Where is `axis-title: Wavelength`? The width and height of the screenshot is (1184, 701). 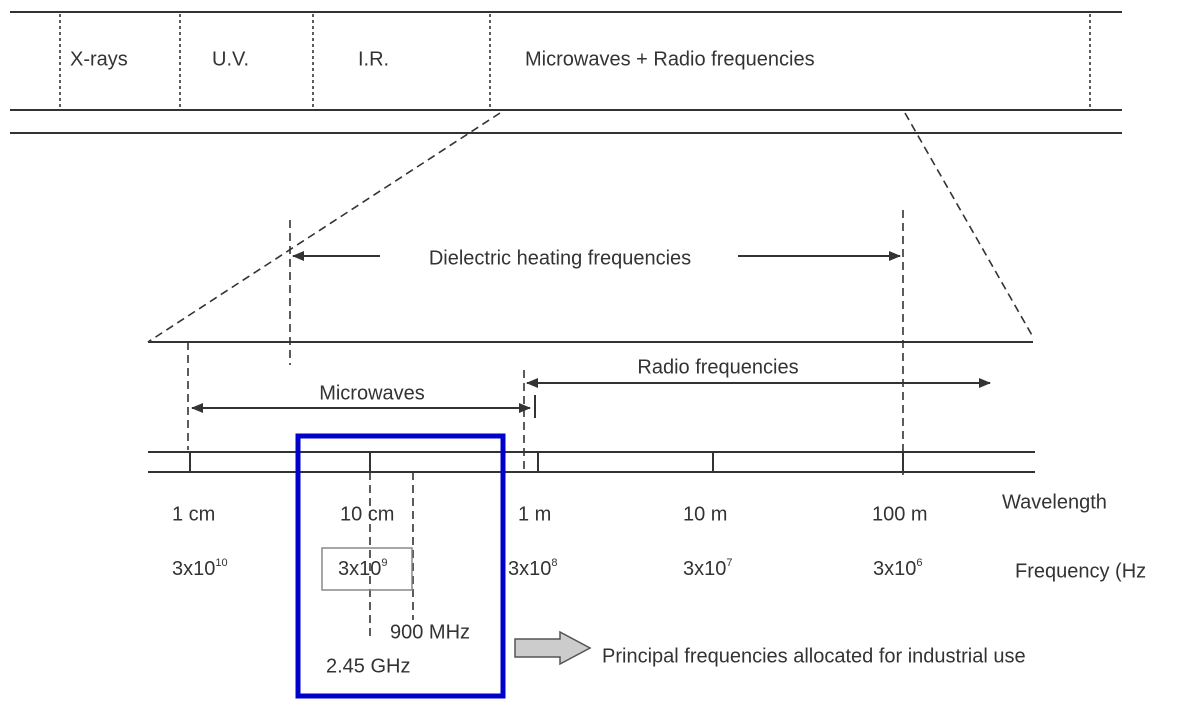 axis-title: Wavelength is located at coordinates (1054, 502).